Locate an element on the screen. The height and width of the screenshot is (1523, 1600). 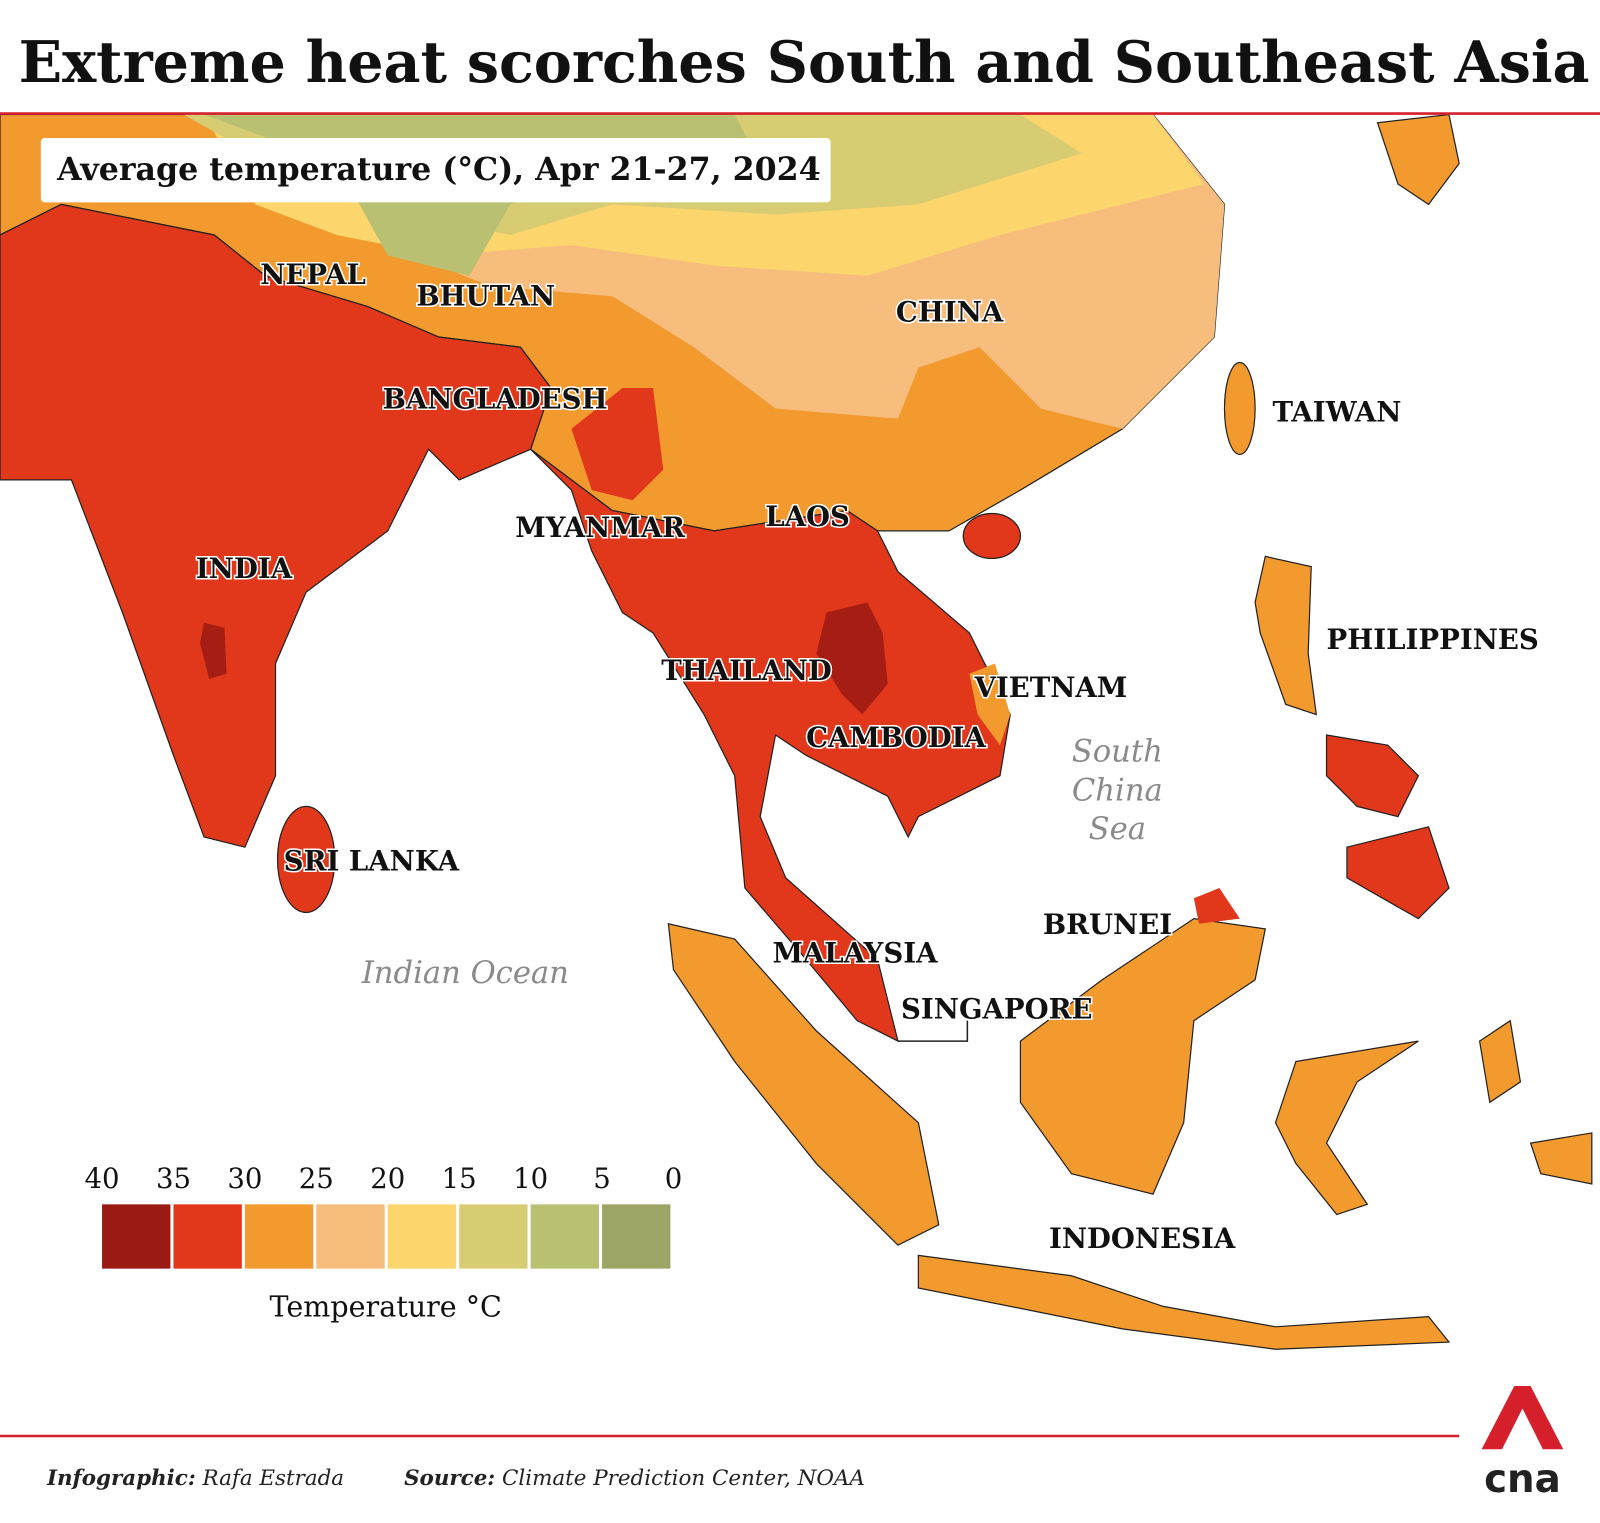
legend-tick: 35 is located at coordinates (173, 1179).